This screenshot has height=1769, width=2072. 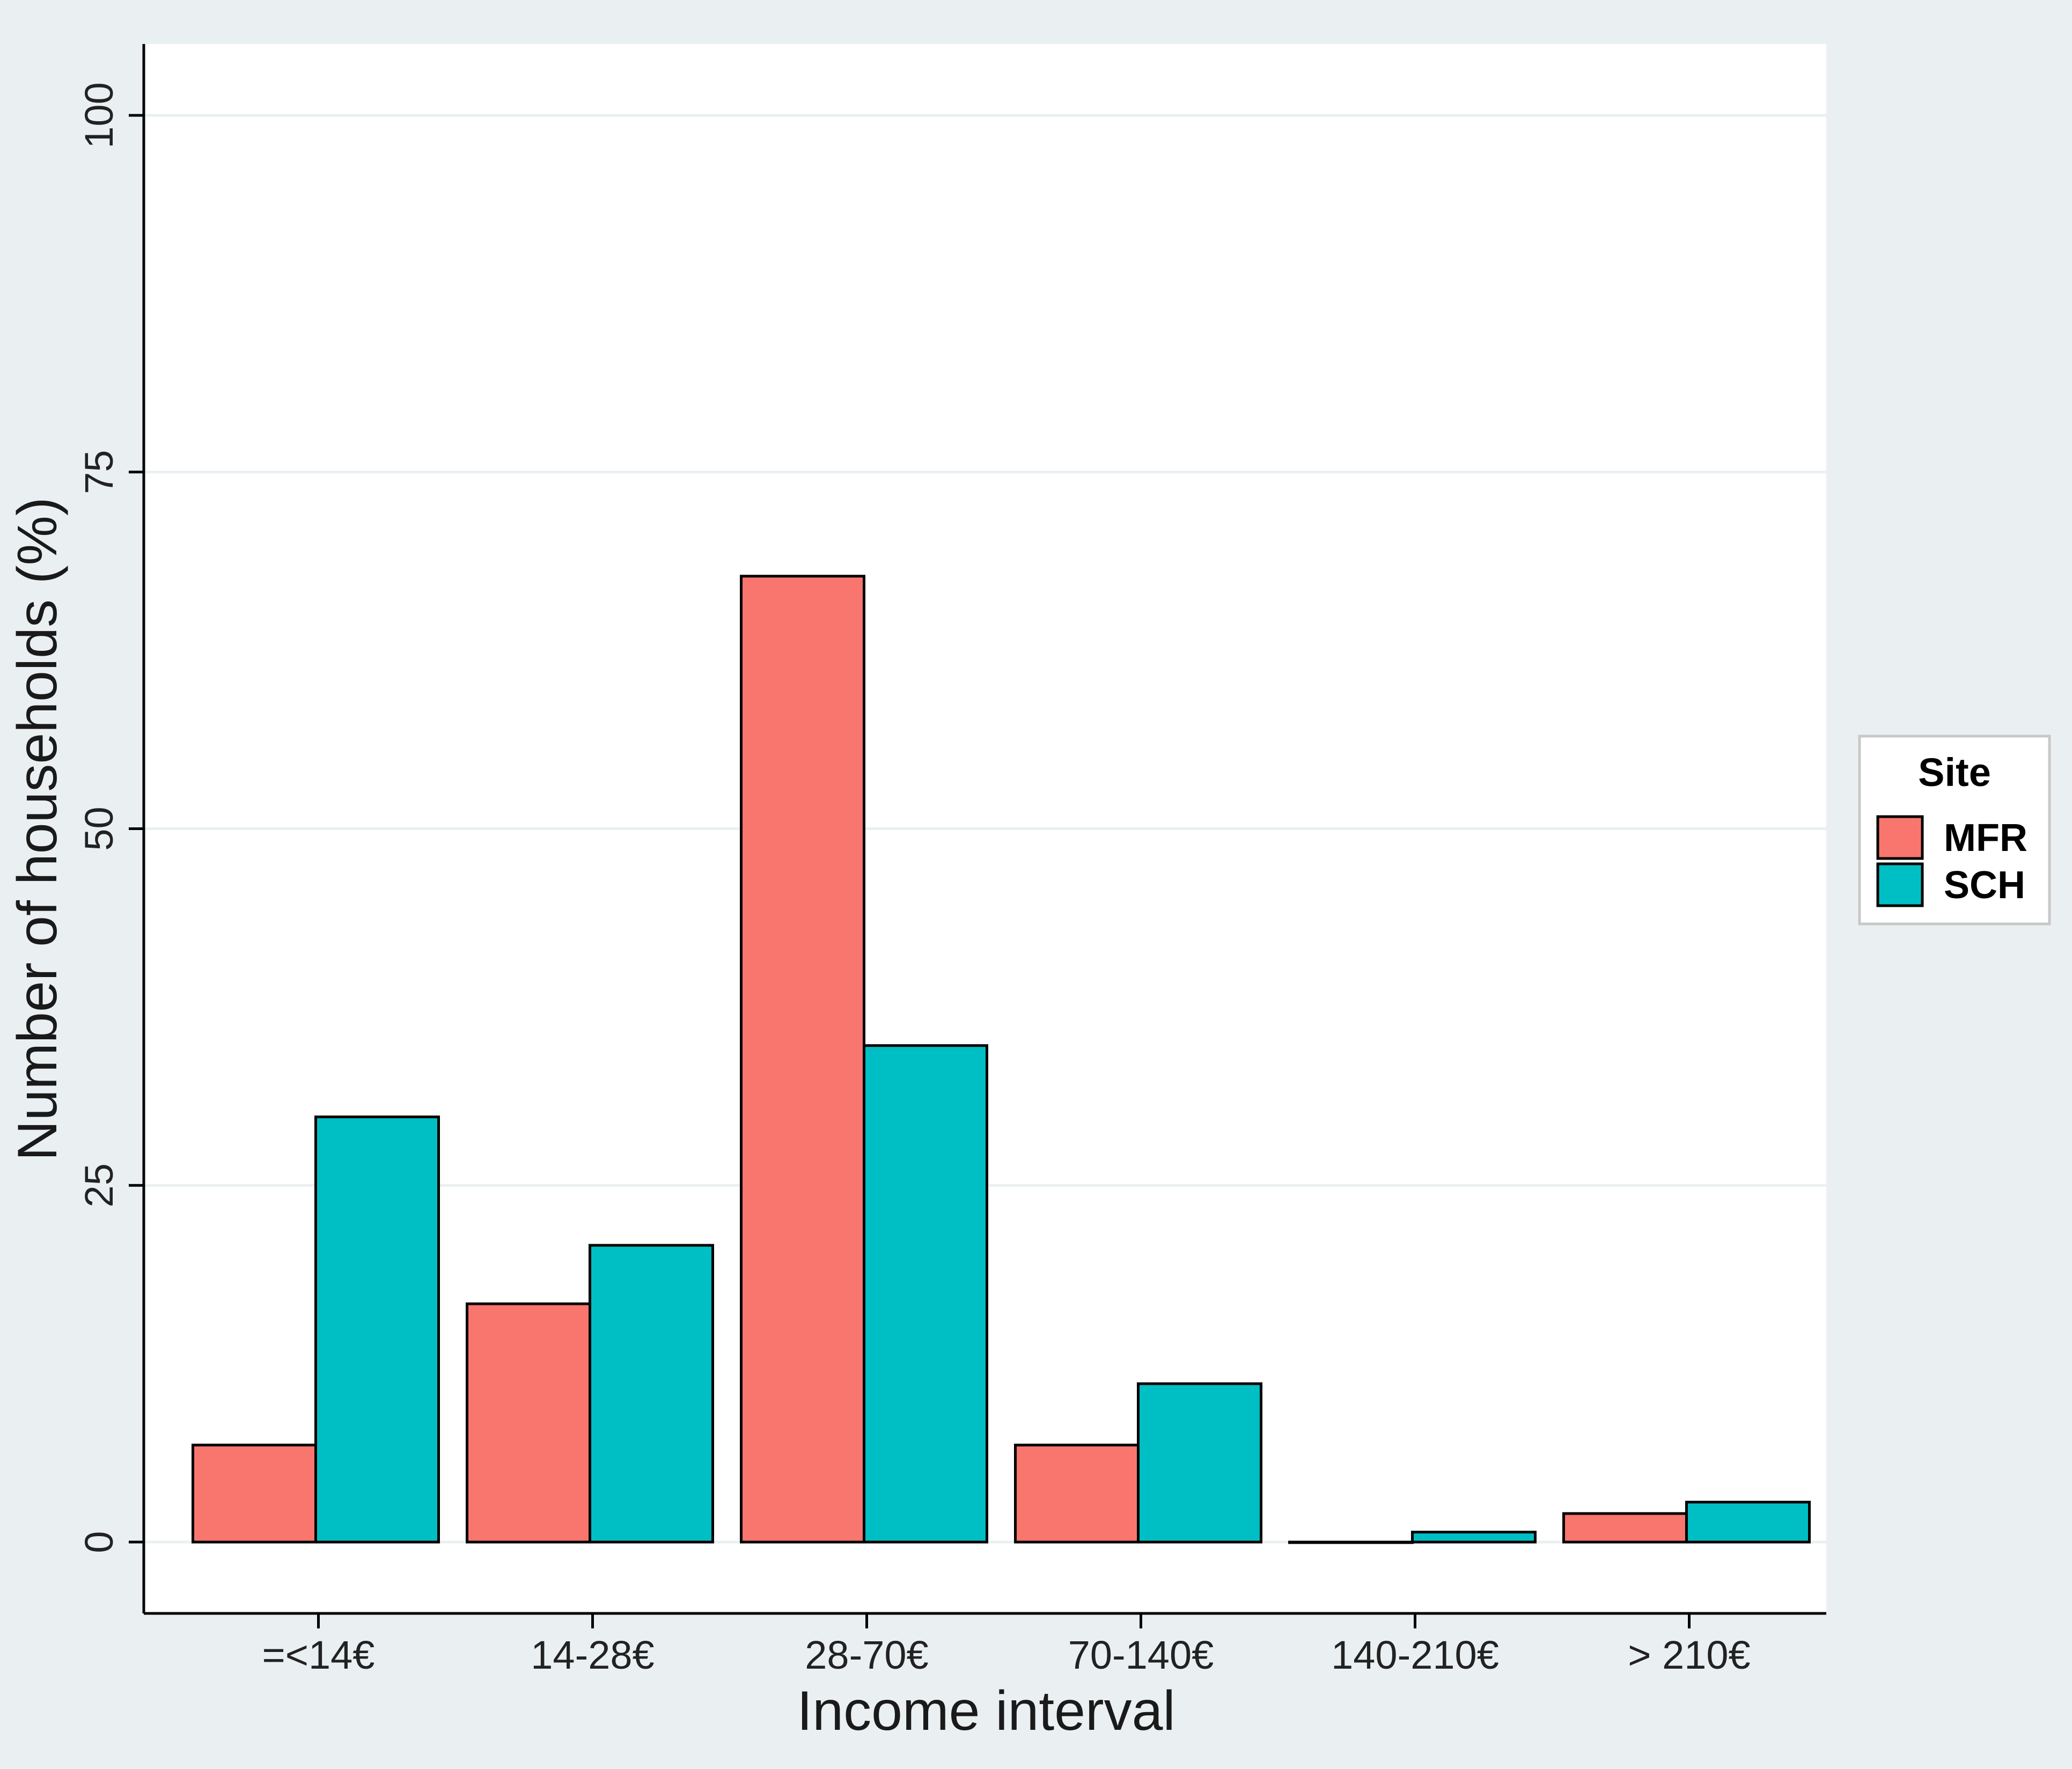 I want to click on x-tick-label: =<14€, so click(x=319, y=1655).